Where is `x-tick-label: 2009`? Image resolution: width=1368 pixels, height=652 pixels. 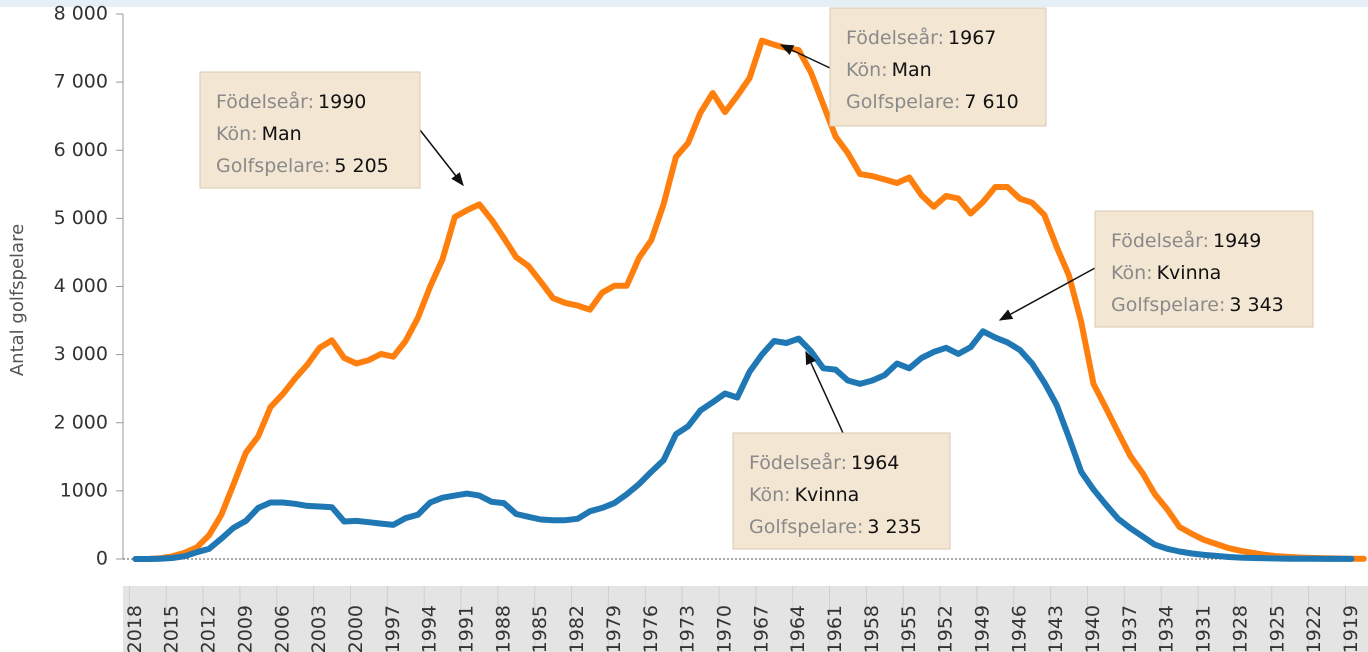
x-tick-label: 2009 is located at coordinates (245, 628).